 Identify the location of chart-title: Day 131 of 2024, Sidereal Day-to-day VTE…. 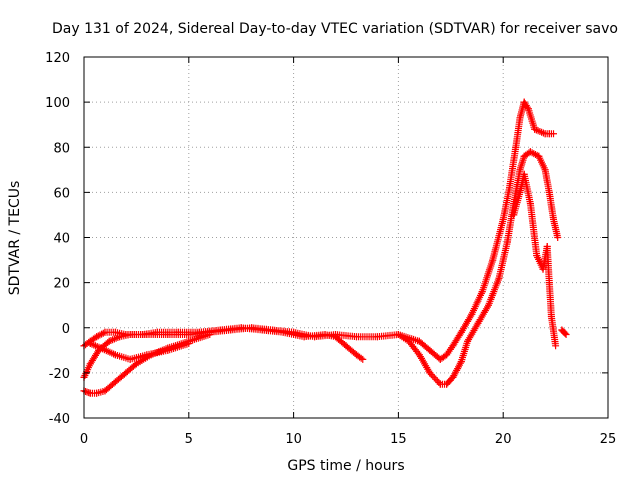
(335, 29).